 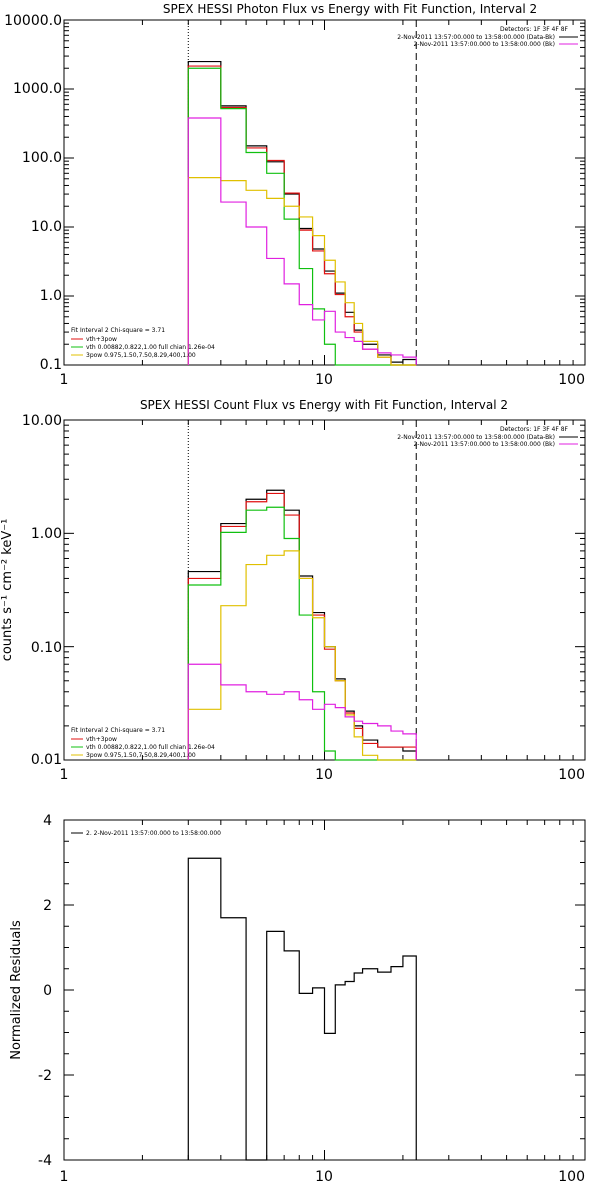 What do you see at coordinates (45, 1161) in the screenshot?
I see `y-tick-label: -4` at bounding box center [45, 1161].